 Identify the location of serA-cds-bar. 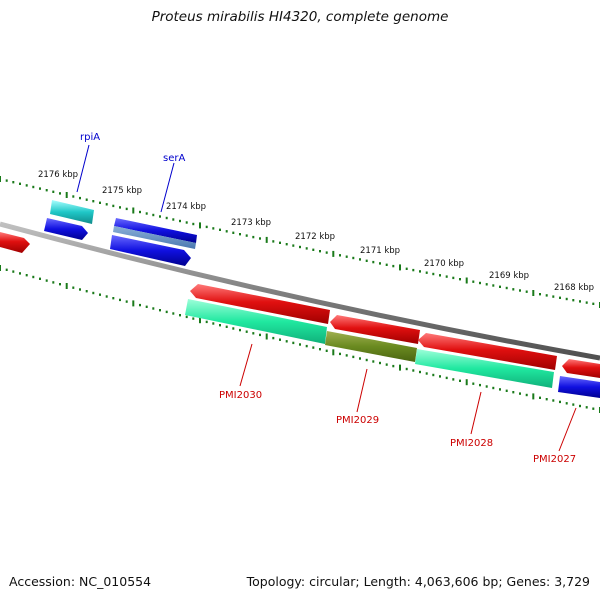
(155, 230).